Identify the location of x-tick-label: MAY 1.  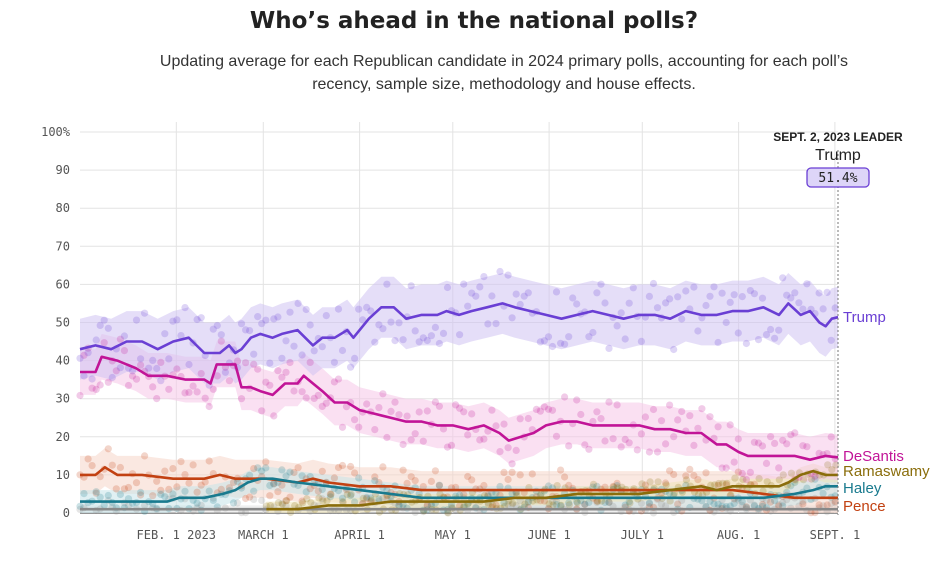
(453, 535).